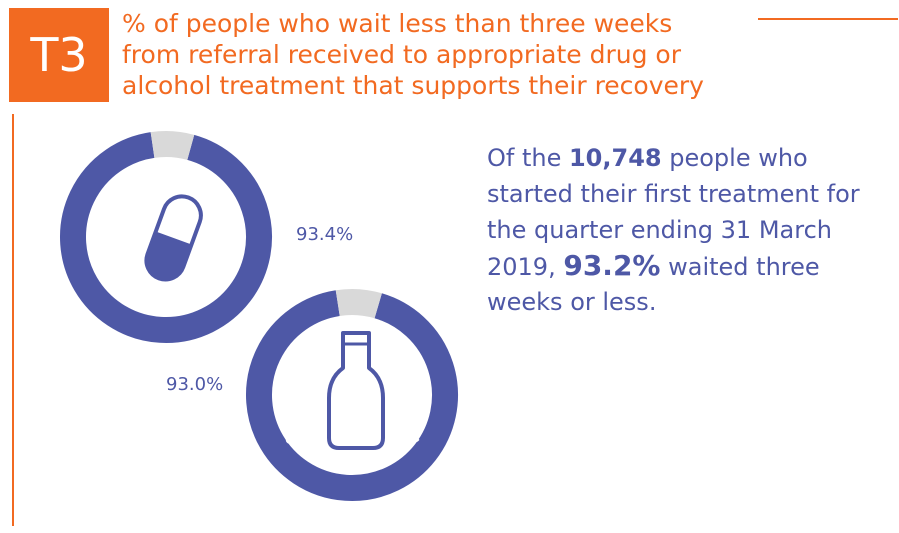 The image size is (899, 533). Describe the element at coordinates (13, 320) in the screenshot. I see `left-divider` at that location.